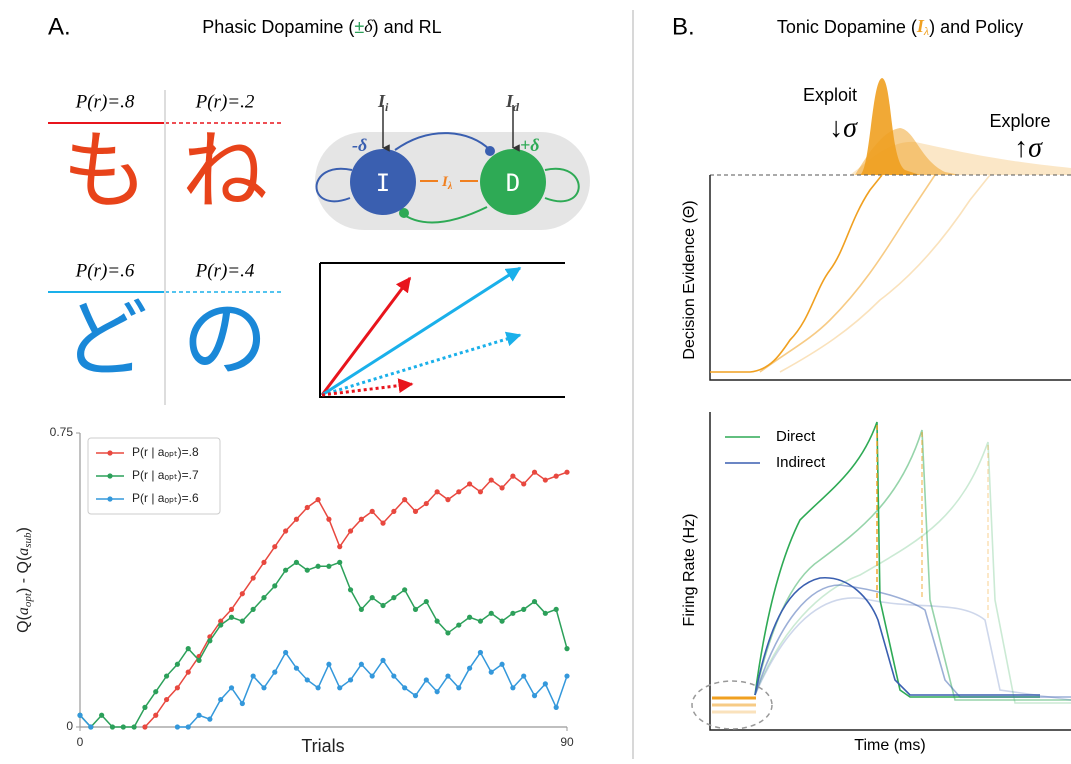 This screenshot has width=1071, height=764. I want to click on panel-label: B., so click(683, 26).